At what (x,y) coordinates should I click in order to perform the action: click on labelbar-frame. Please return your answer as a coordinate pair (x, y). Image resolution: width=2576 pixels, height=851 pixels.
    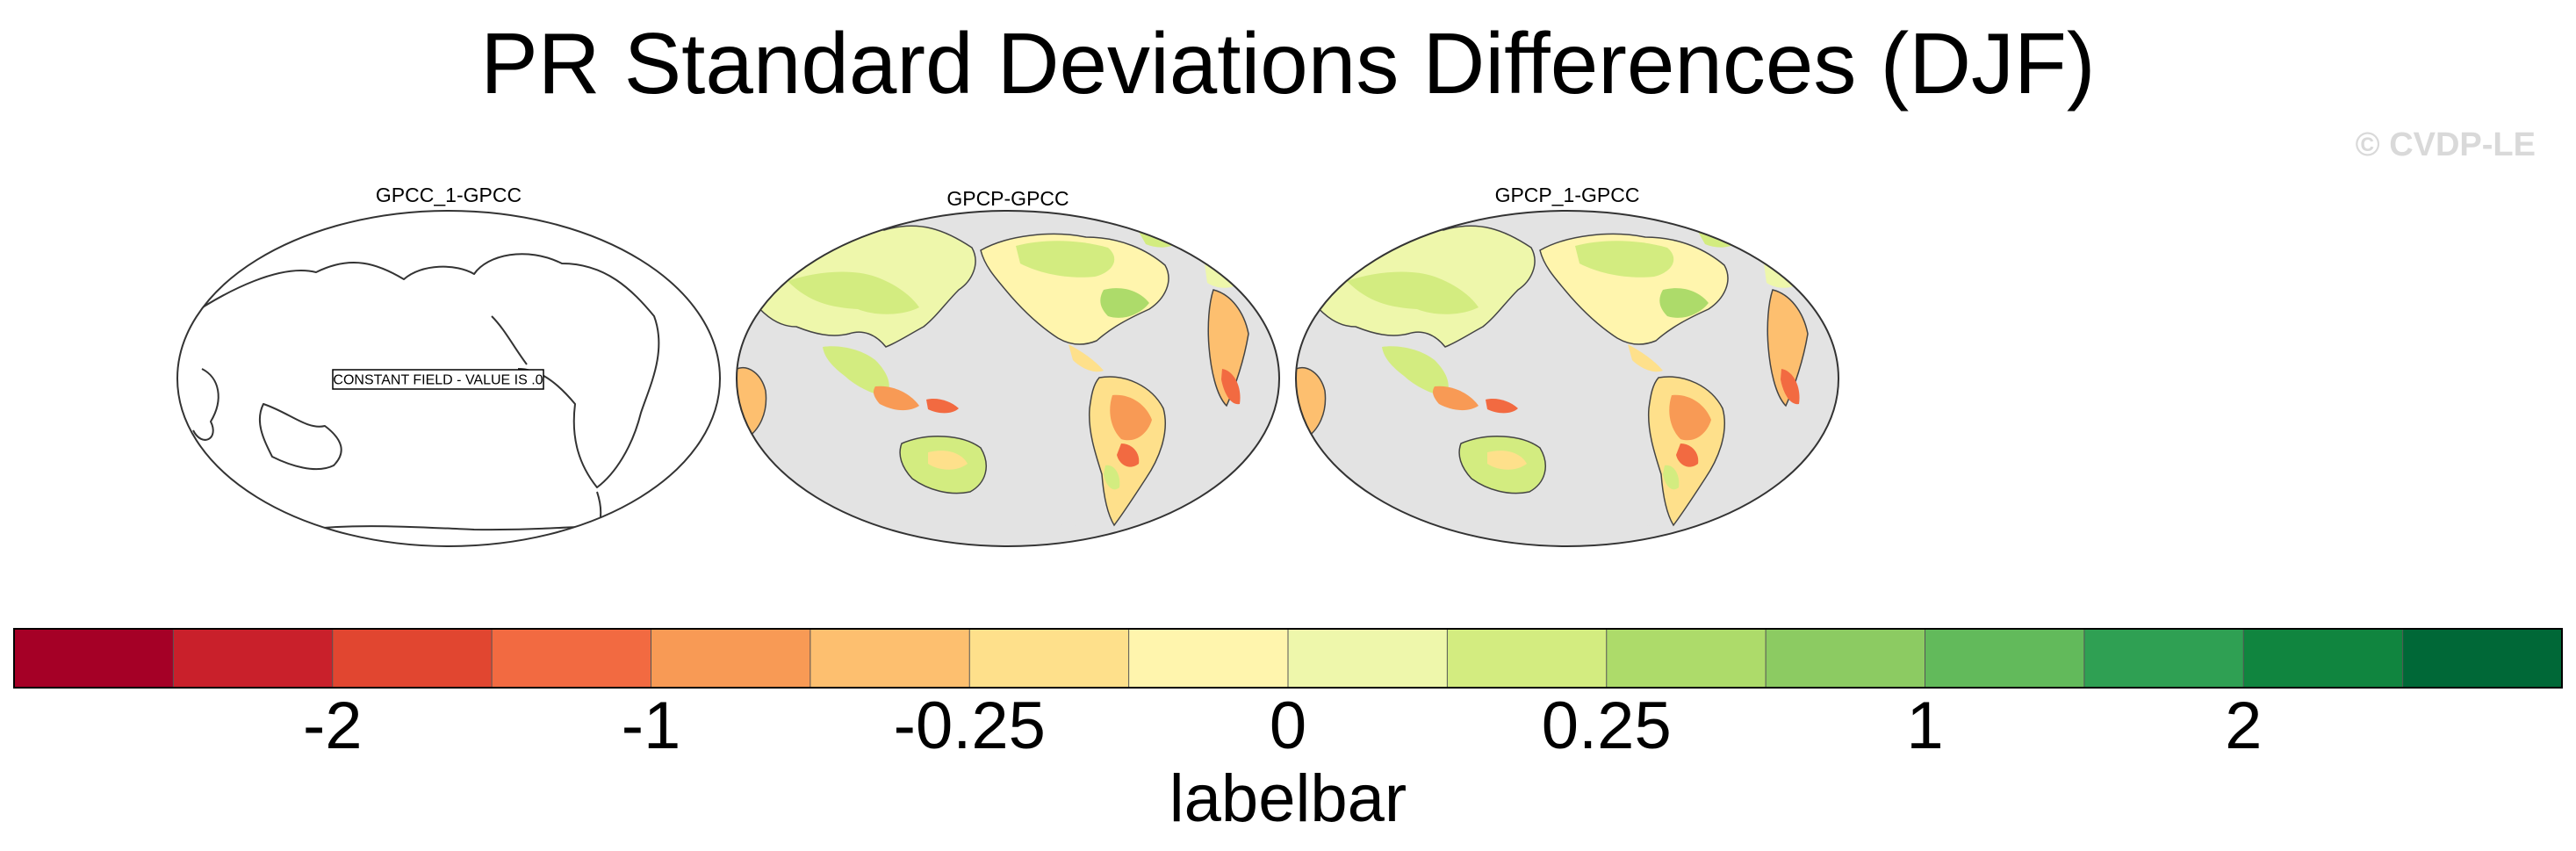
    Looking at the image, I should click on (1288, 658).